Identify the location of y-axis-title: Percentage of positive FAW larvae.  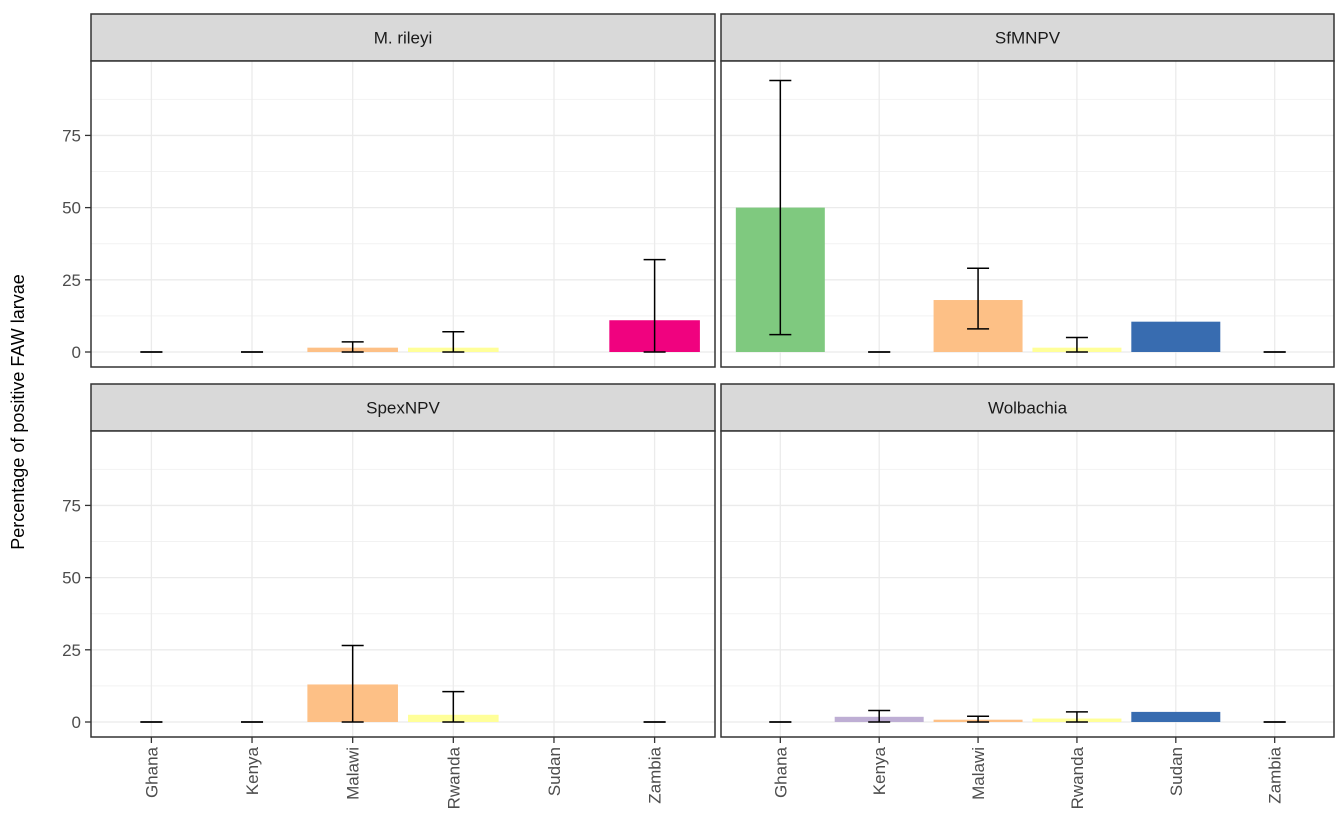
(18, 411).